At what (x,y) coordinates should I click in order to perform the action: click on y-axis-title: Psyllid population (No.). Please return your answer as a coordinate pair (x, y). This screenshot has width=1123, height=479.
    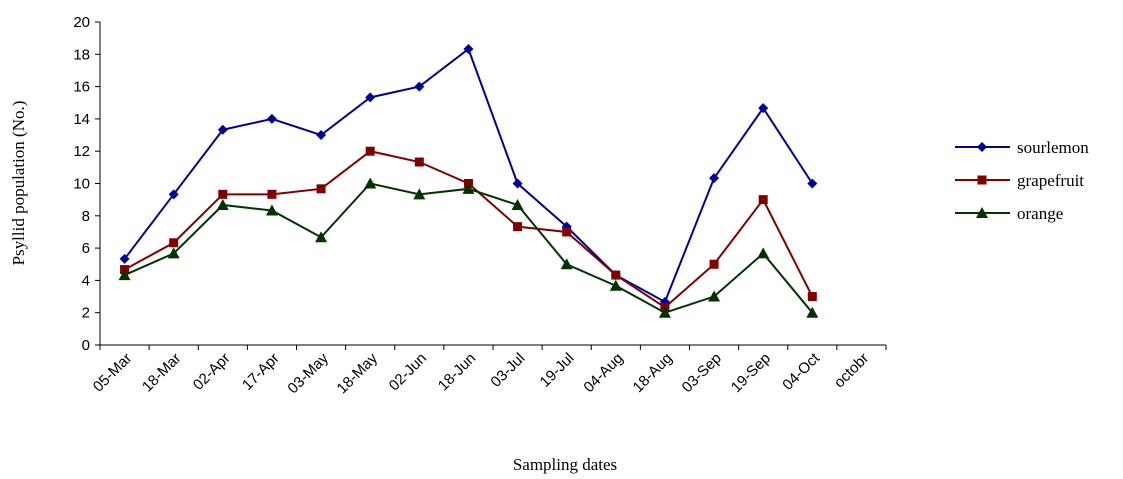
    Looking at the image, I should click on (18, 183).